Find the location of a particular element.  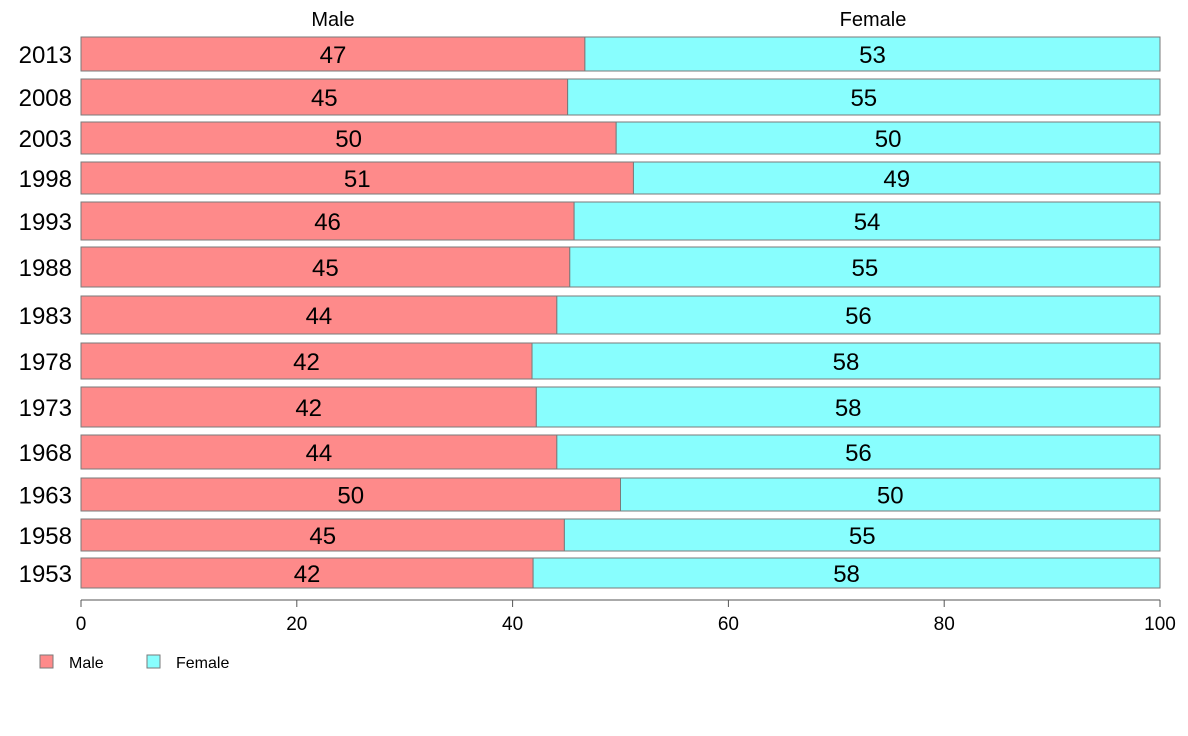

male-value-label-2008: 45 is located at coordinates (324, 98).